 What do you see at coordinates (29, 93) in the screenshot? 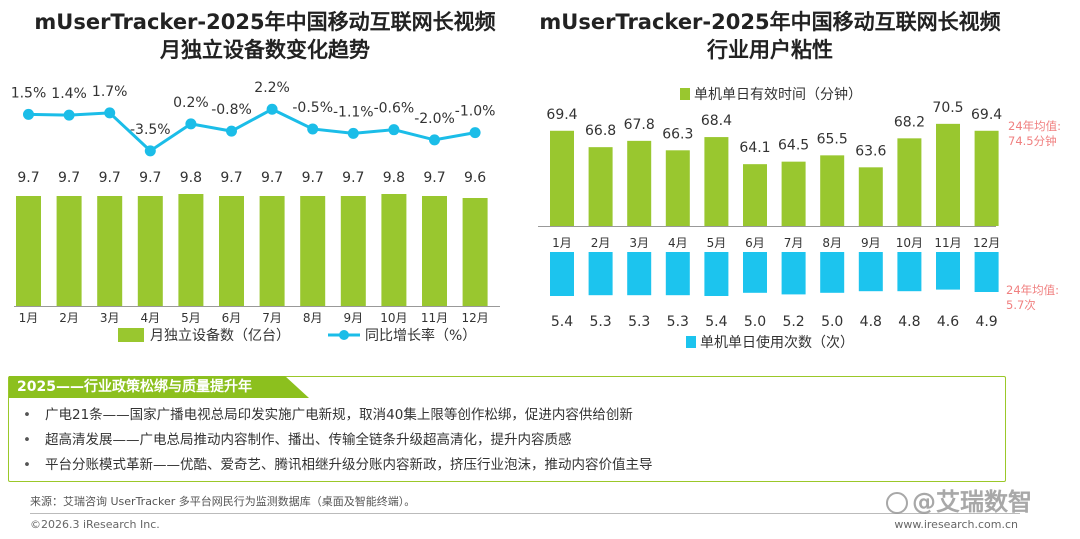
I see `line-value-label: 1.5%` at bounding box center [29, 93].